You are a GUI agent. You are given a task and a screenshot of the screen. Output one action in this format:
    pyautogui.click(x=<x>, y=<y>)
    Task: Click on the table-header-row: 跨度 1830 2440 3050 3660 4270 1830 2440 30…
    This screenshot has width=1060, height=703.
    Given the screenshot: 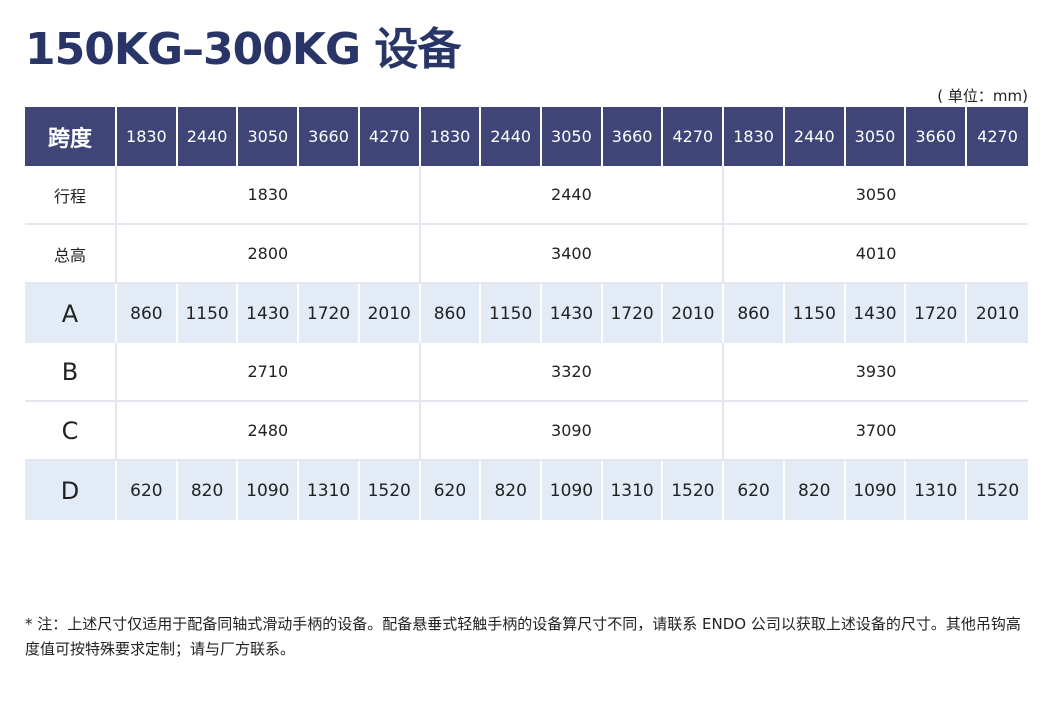 What is the action you would take?
    pyautogui.click(x=526, y=136)
    